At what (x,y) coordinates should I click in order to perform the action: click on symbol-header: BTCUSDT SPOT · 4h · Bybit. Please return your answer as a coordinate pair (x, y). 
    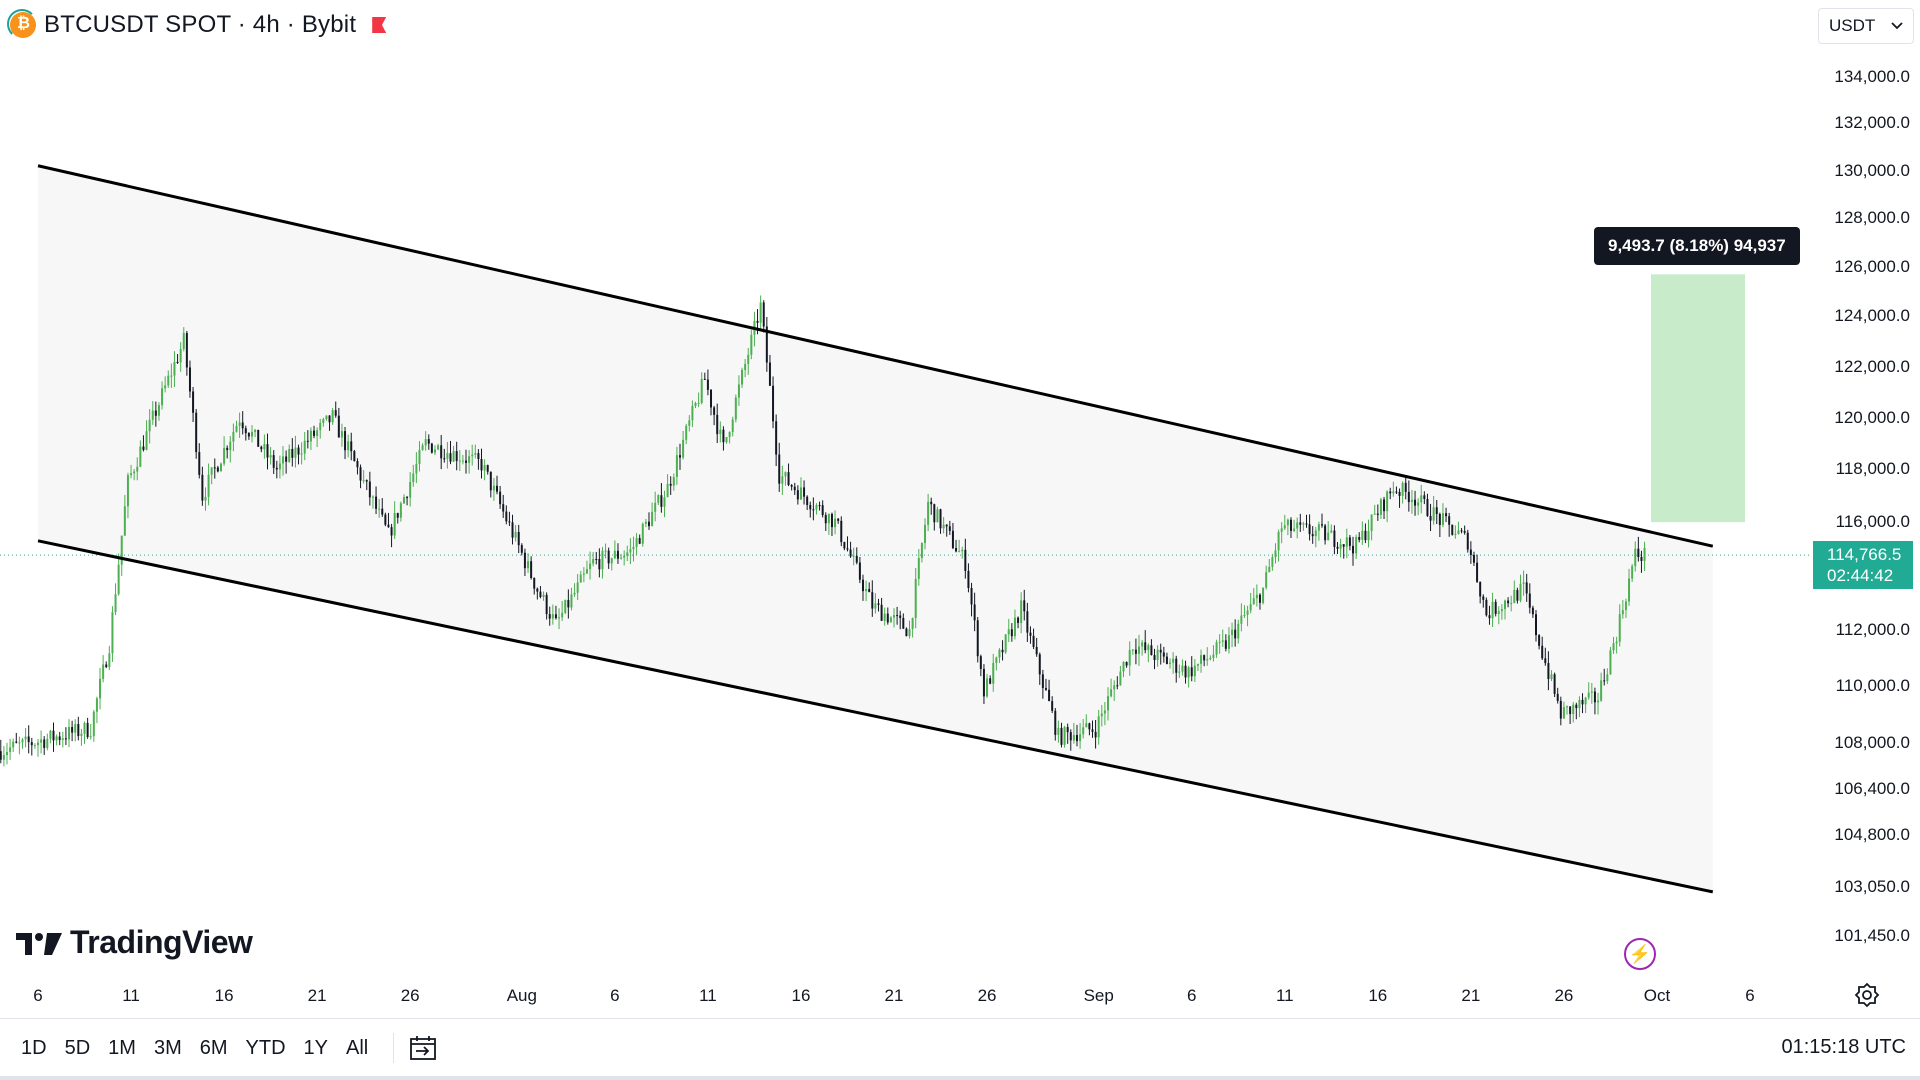
    Looking at the image, I should click on (197, 25).